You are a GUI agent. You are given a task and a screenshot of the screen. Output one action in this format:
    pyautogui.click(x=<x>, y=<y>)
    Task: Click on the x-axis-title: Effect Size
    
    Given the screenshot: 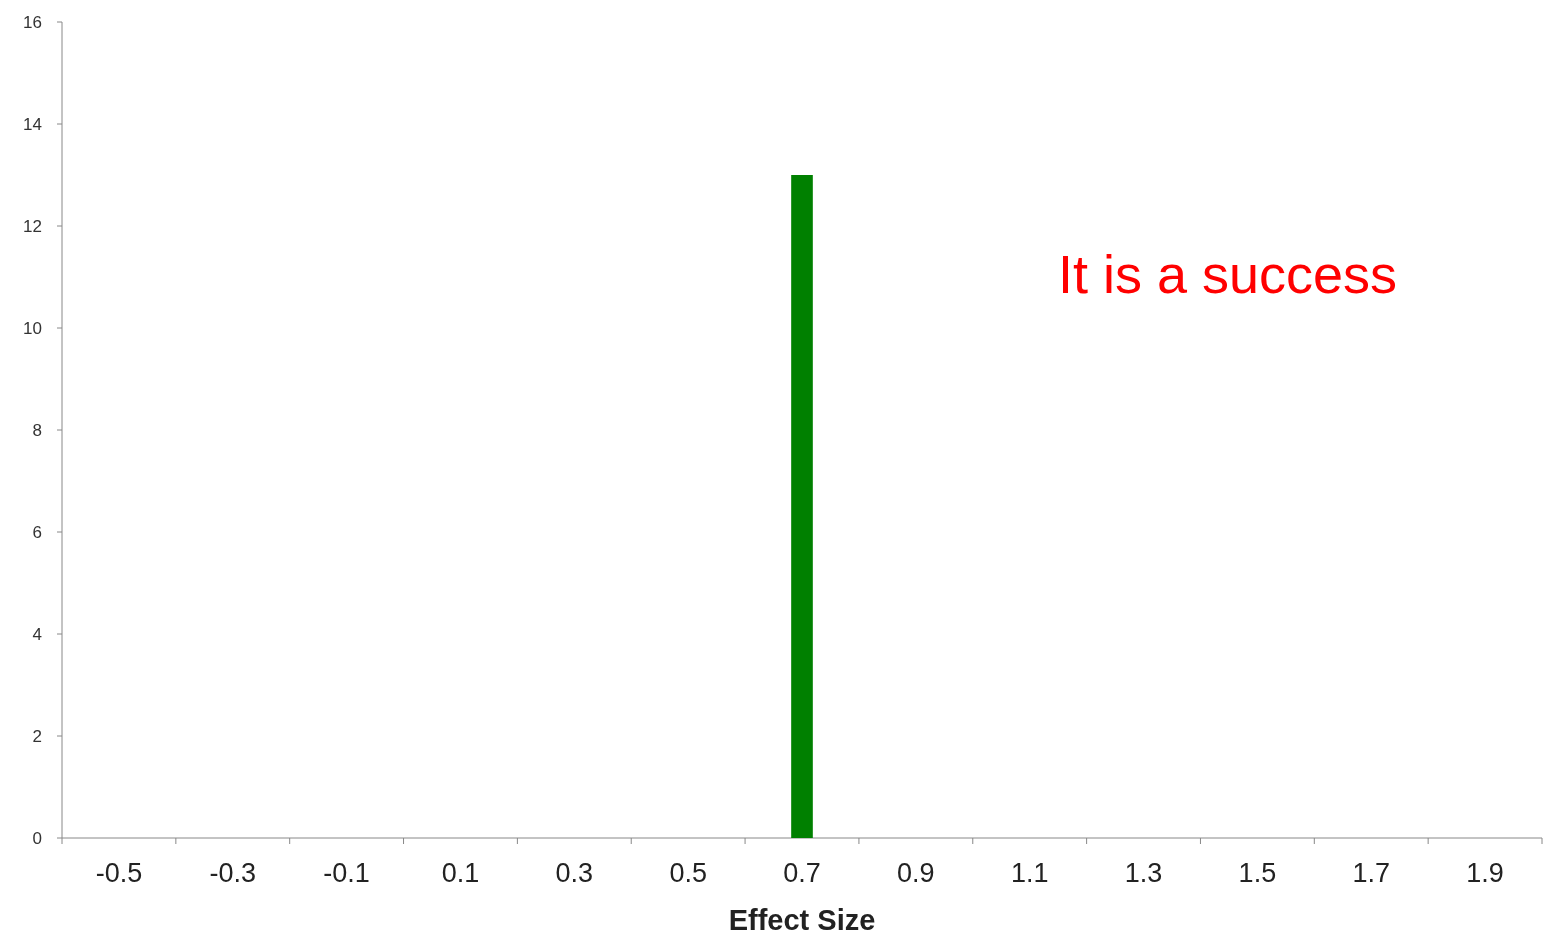 What is the action you would take?
    pyautogui.click(x=802, y=920)
    